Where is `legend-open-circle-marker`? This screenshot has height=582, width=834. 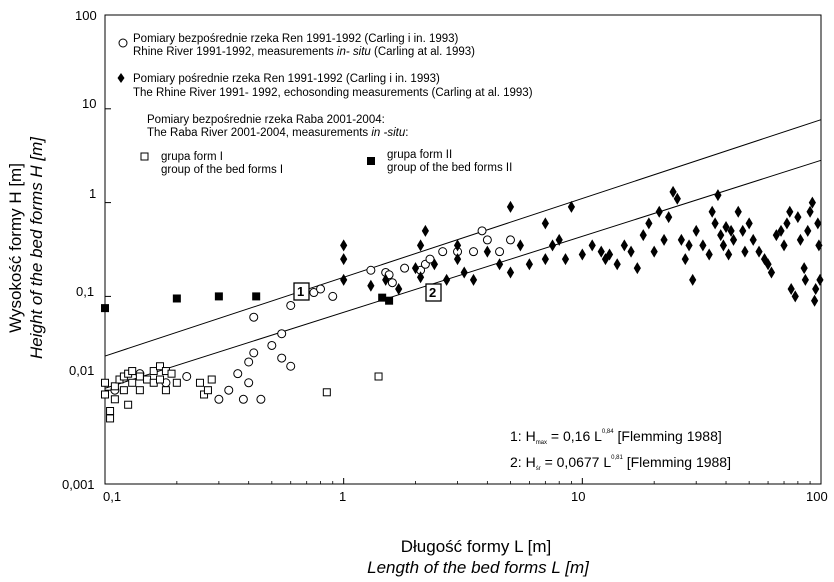 legend-open-circle-marker is located at coordinates (123, 43).